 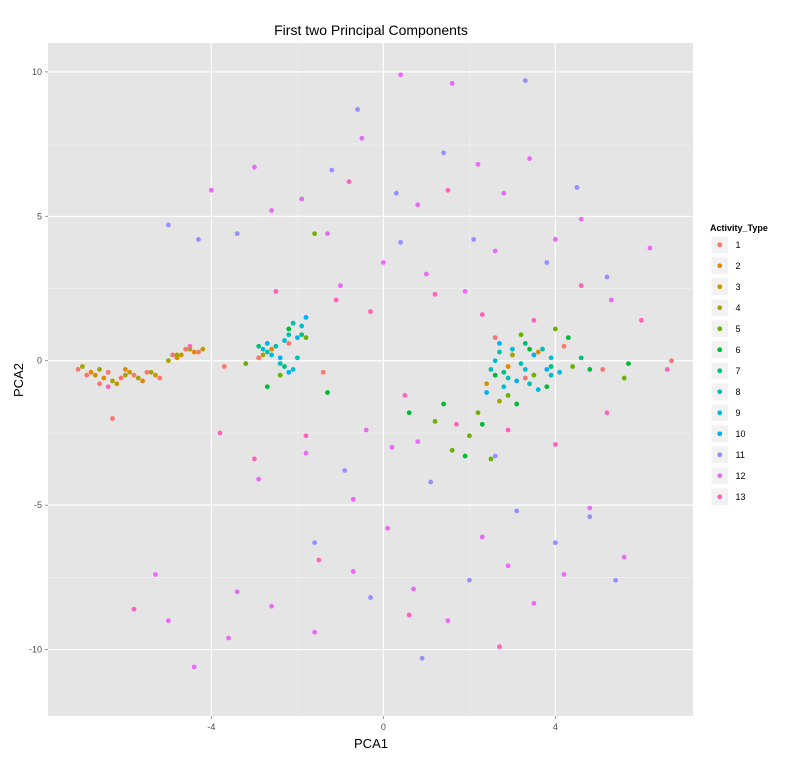 I want to click on legend-label: 4, so click(x=738, y=308).